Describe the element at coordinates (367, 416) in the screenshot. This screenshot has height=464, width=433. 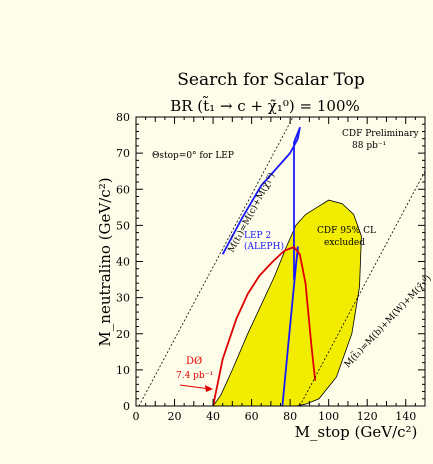
I see `x-tick-label: 120` at that location.